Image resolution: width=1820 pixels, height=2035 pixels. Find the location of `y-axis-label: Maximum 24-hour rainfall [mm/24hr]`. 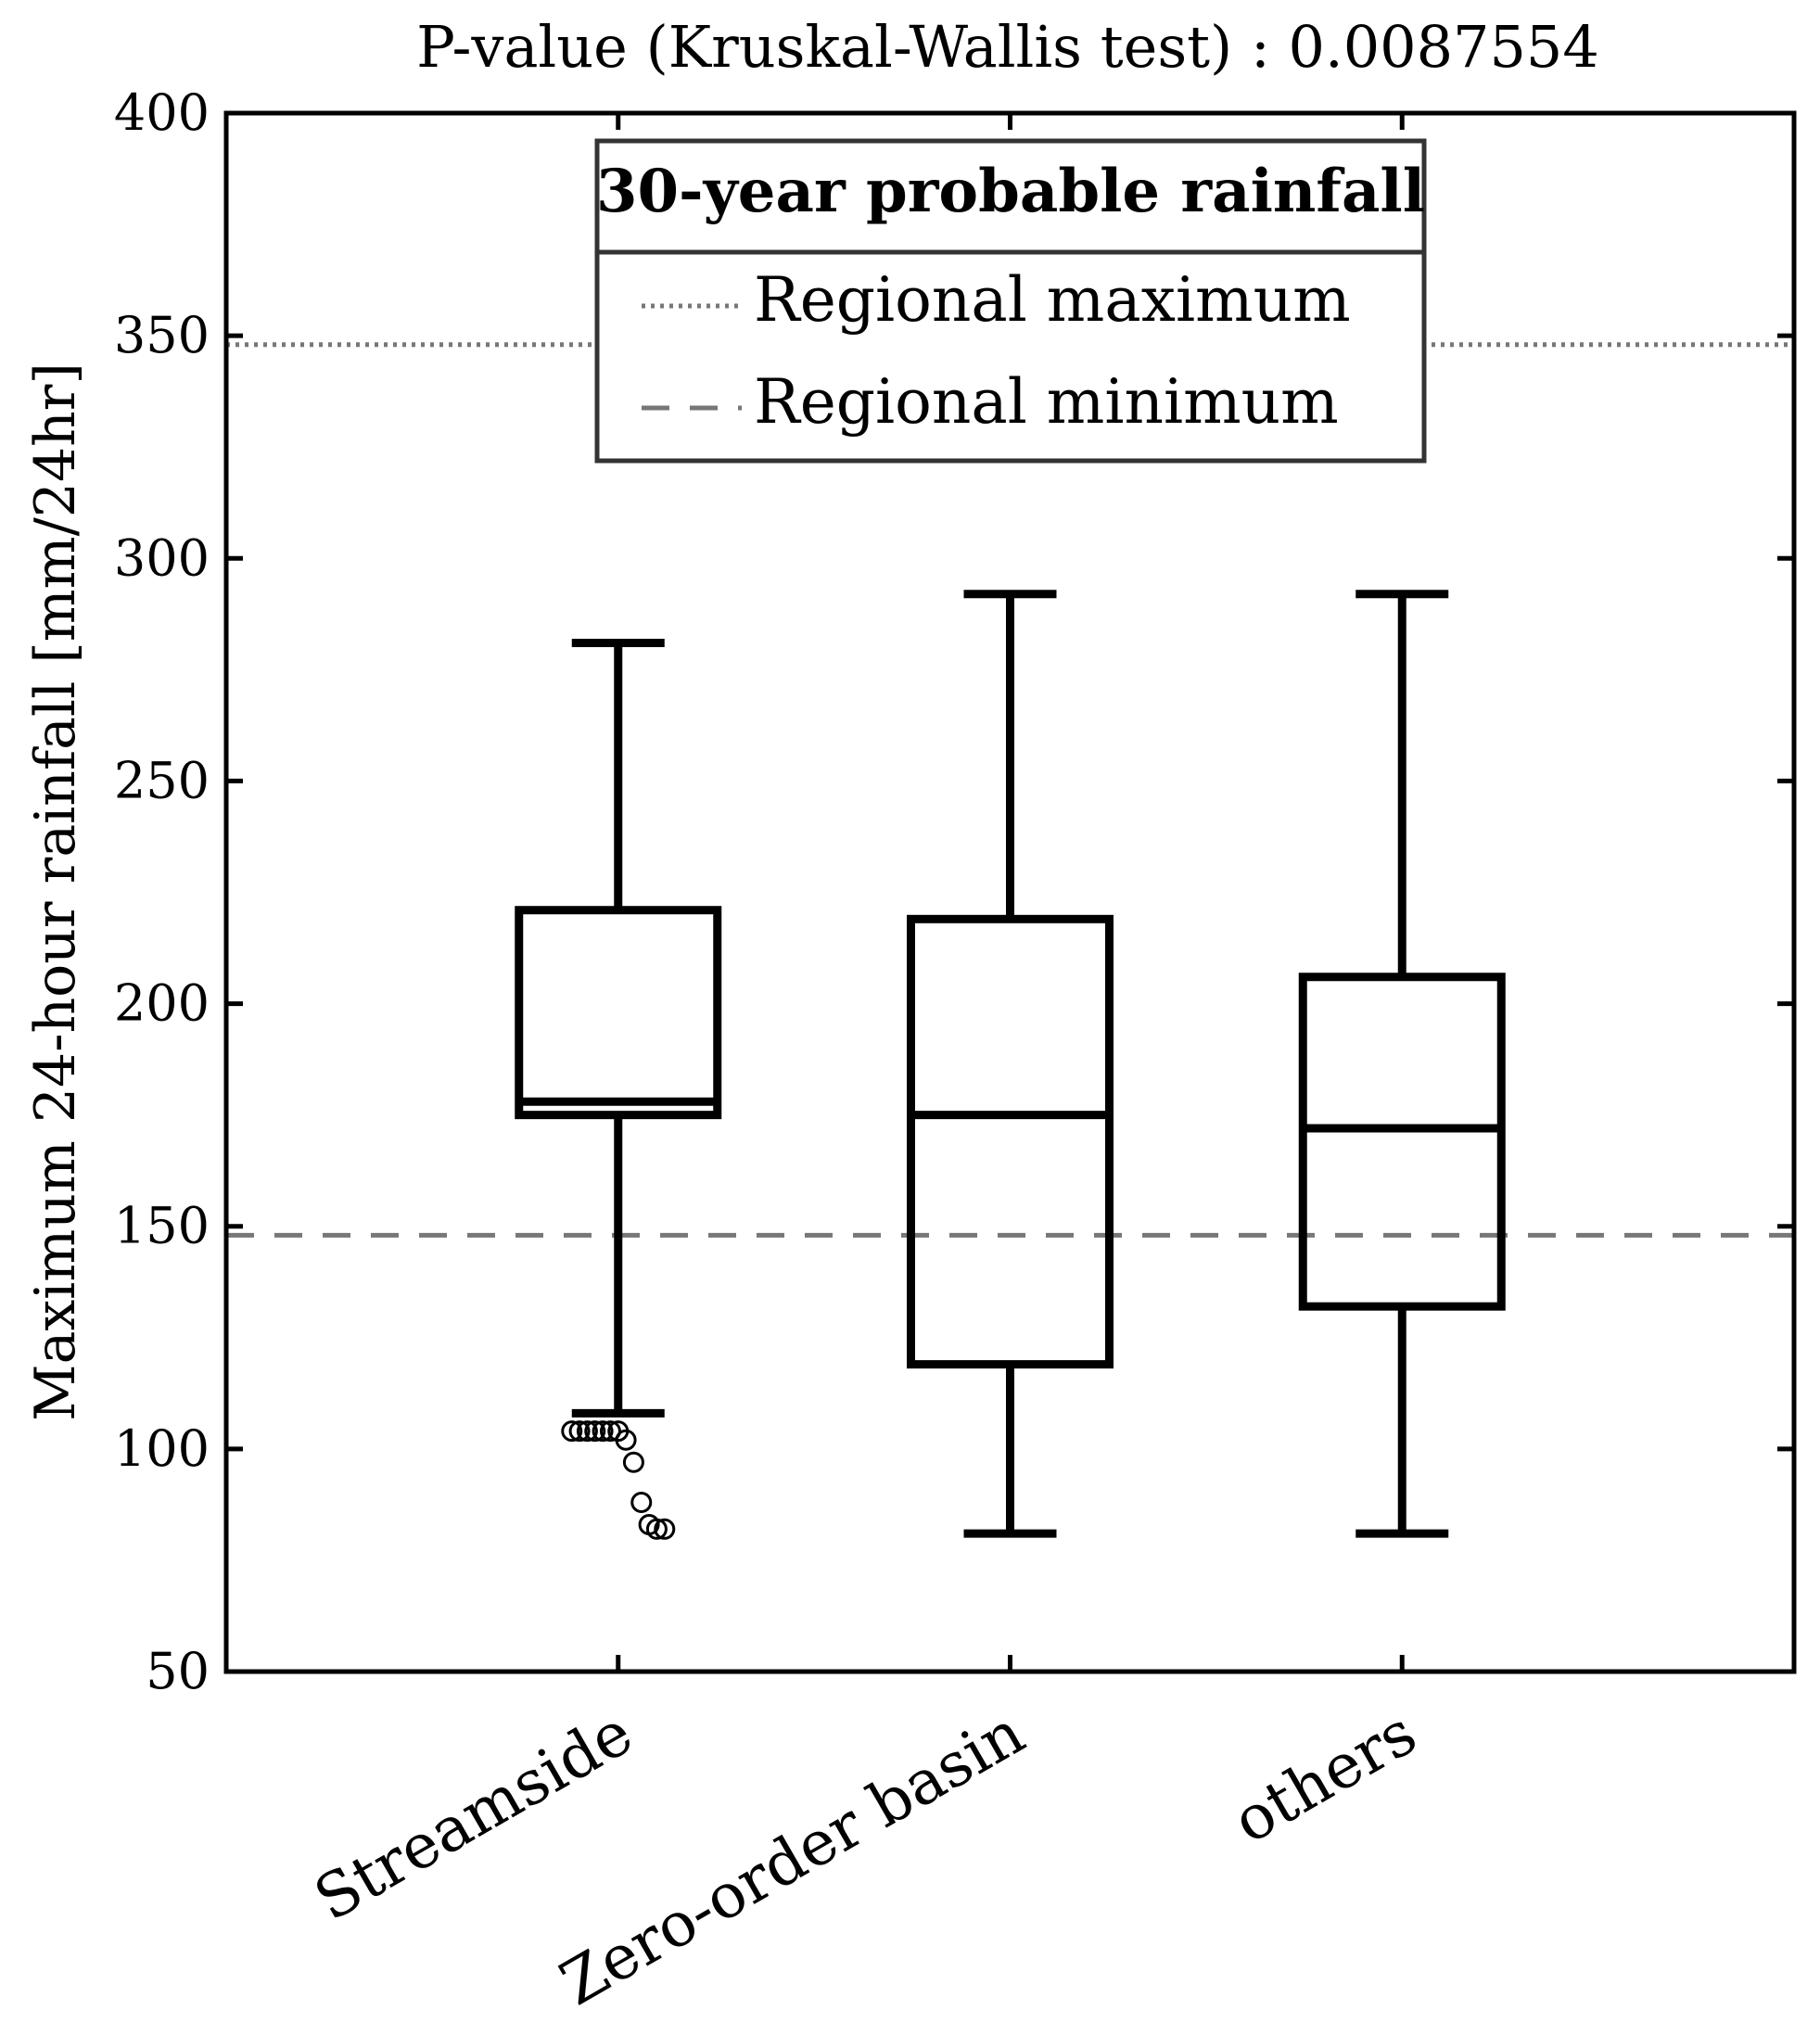

y-axis-label: Maximum 24-hour rainfall [mm/24hr] is located at coordinates (55, 891).